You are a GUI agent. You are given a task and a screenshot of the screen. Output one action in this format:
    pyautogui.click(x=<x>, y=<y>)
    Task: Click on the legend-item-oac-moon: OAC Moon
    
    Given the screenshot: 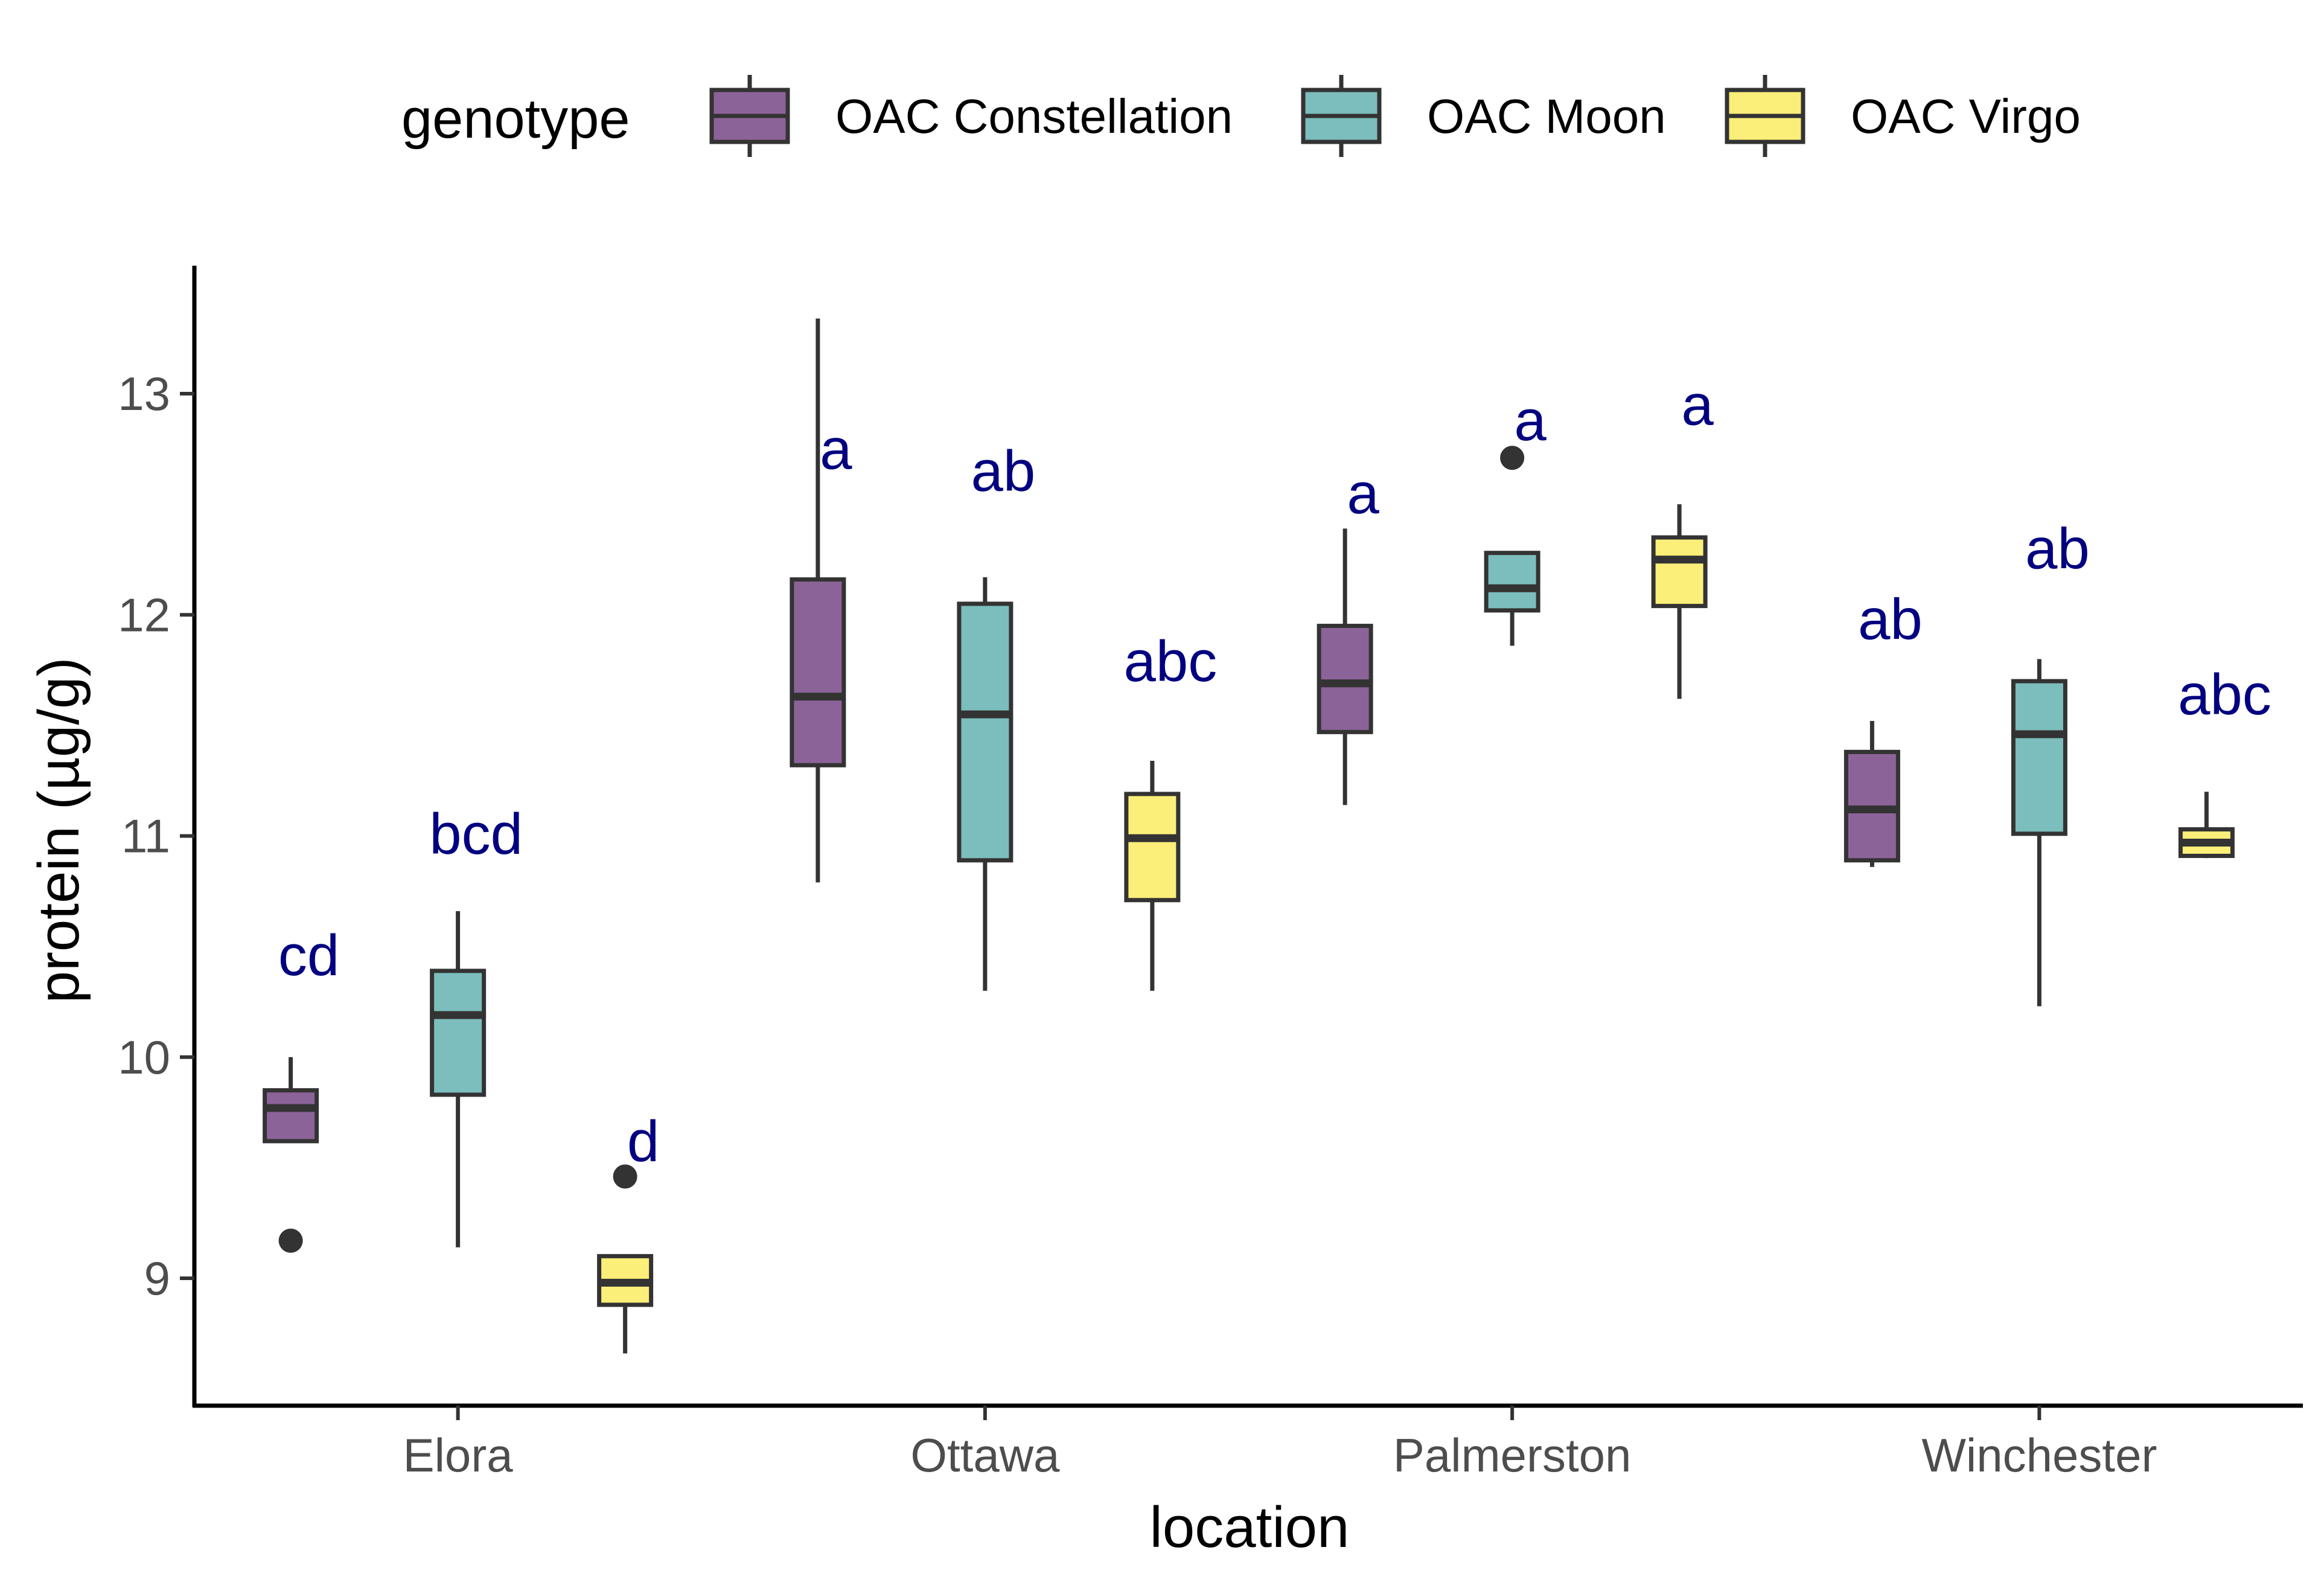 What is the action you would take?
    pyautogui.click(x=1483, y=116)
    